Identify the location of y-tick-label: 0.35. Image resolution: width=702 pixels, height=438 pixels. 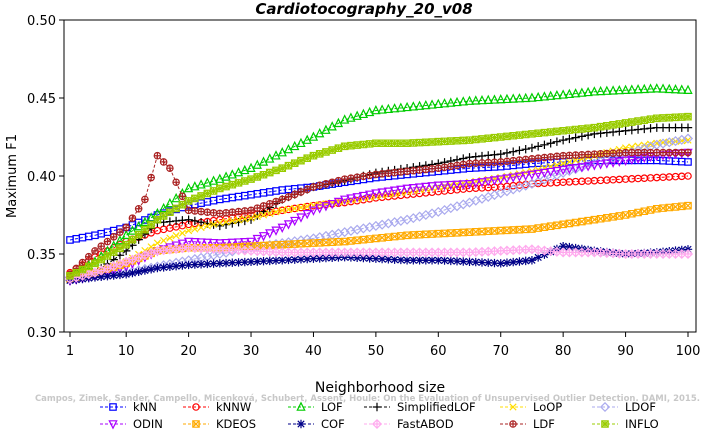
(41, 255).